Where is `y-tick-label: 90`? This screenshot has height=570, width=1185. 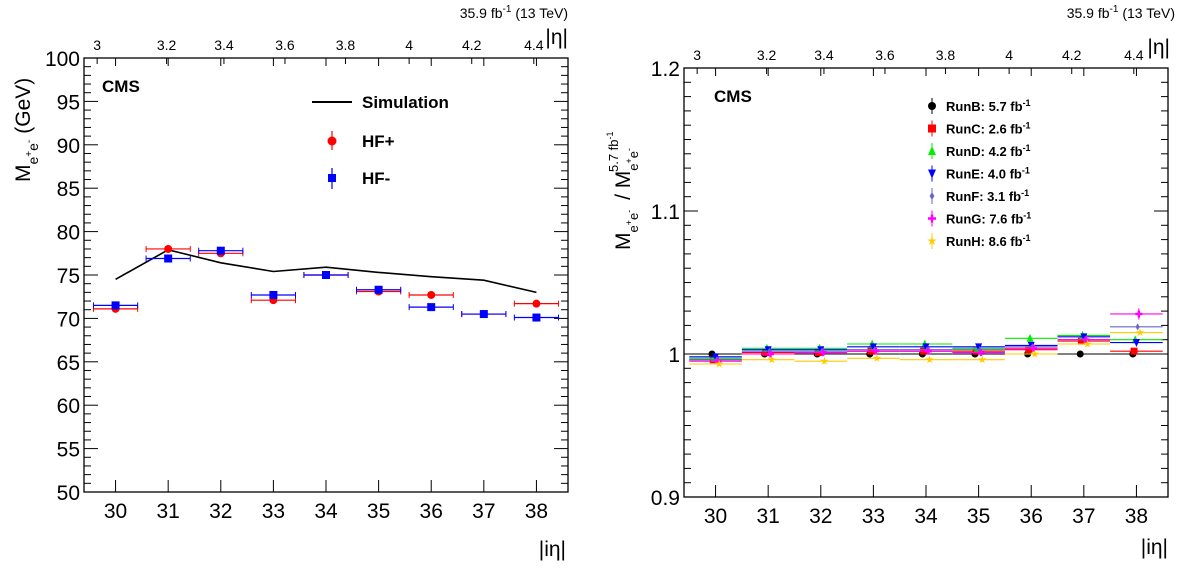
y-tick-label: 90 is located at coordinates (68, 146).